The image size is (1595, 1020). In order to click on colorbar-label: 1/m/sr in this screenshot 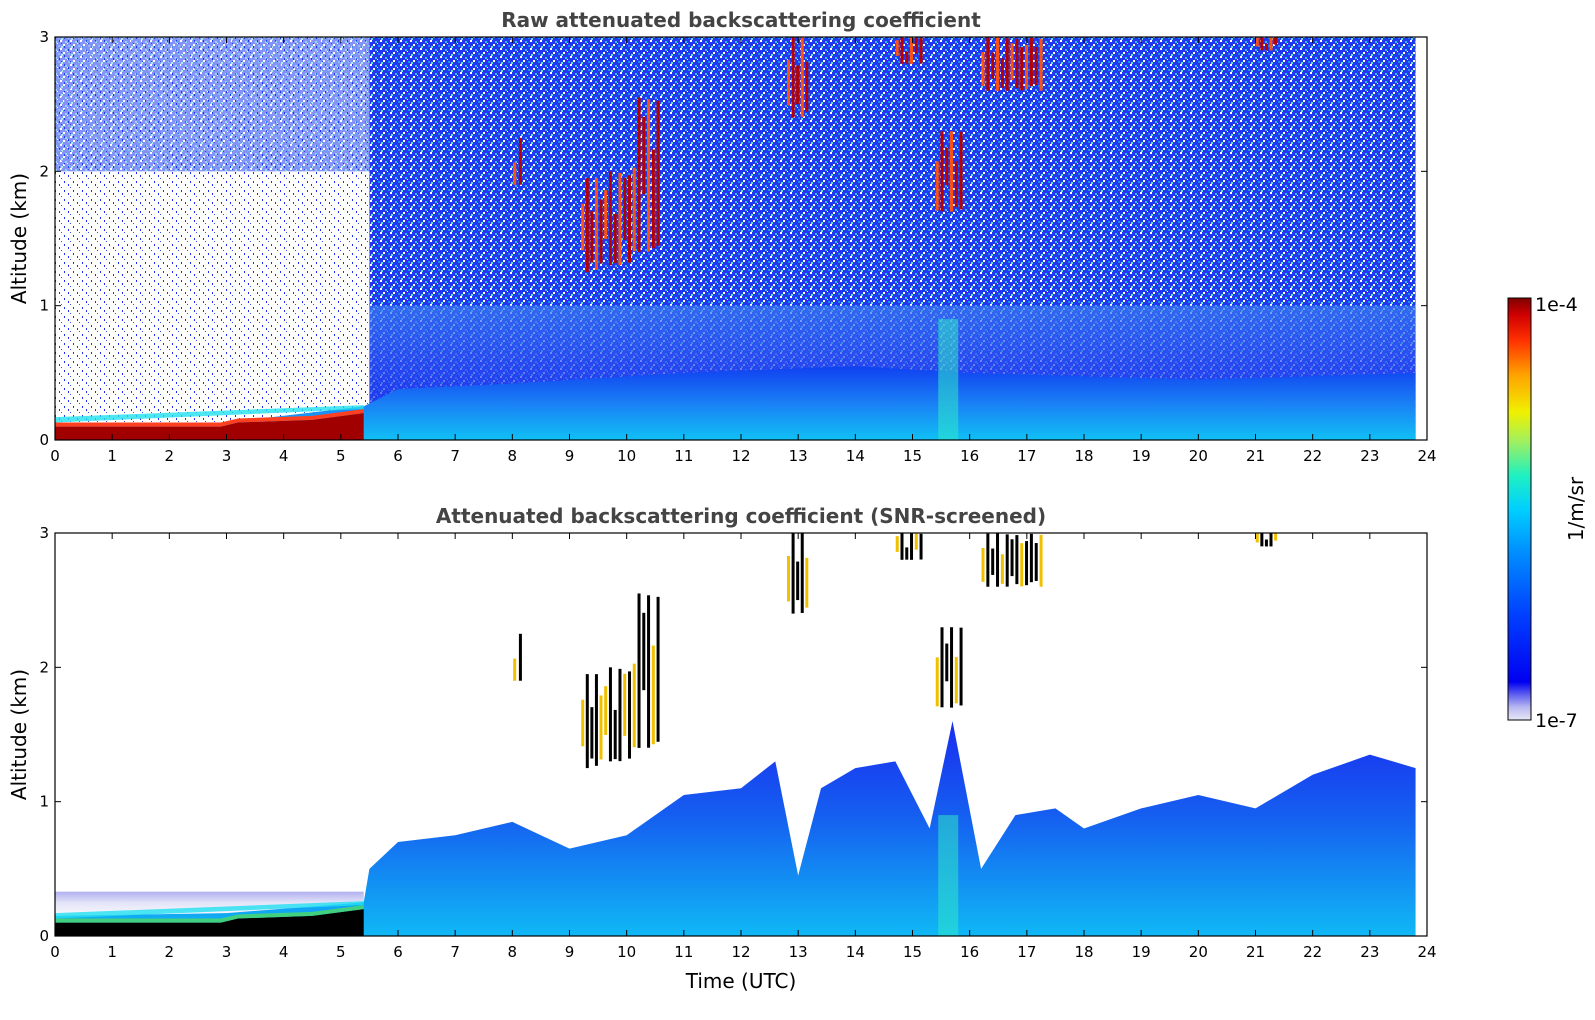, I will do `click(1576, 508)`.